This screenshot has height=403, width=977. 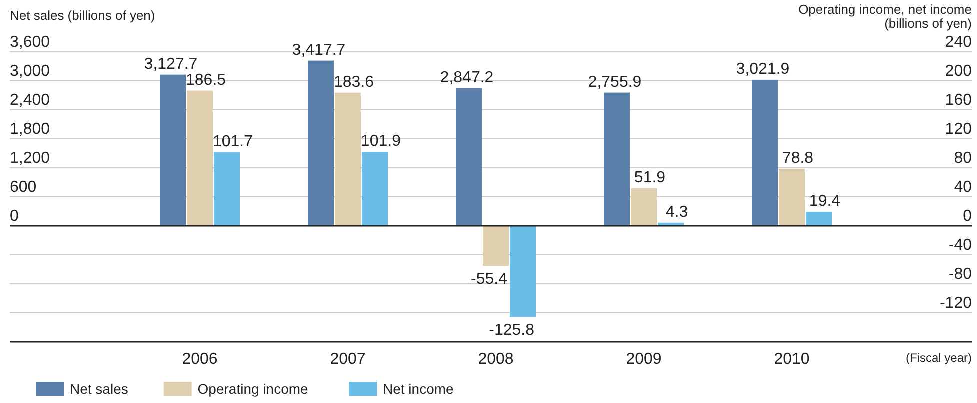 I want to click on x-tick-label: 2009, so click(x=644, y=359).